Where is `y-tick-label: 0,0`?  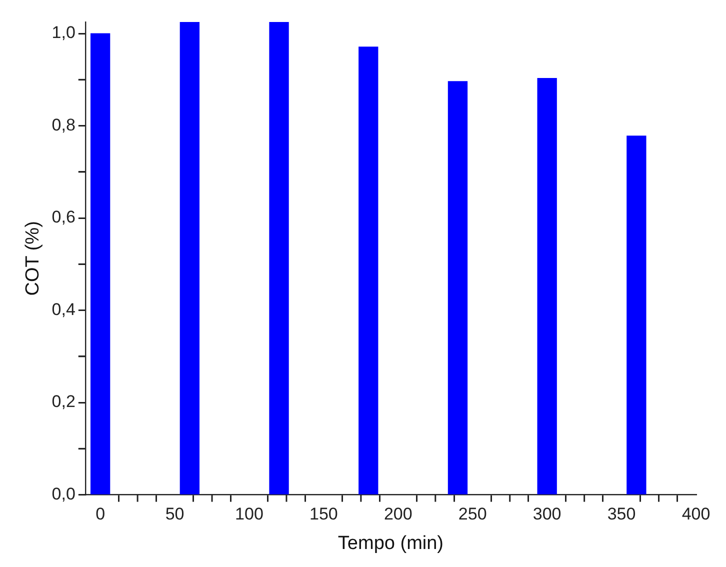 y-tick-label: 0,0 is located at coordinates (64, 494).